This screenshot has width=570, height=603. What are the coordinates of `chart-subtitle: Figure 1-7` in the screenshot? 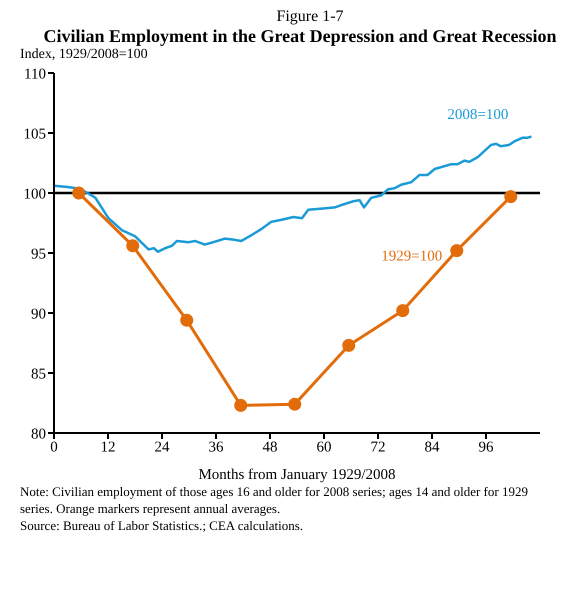 It's located at (310, 17).